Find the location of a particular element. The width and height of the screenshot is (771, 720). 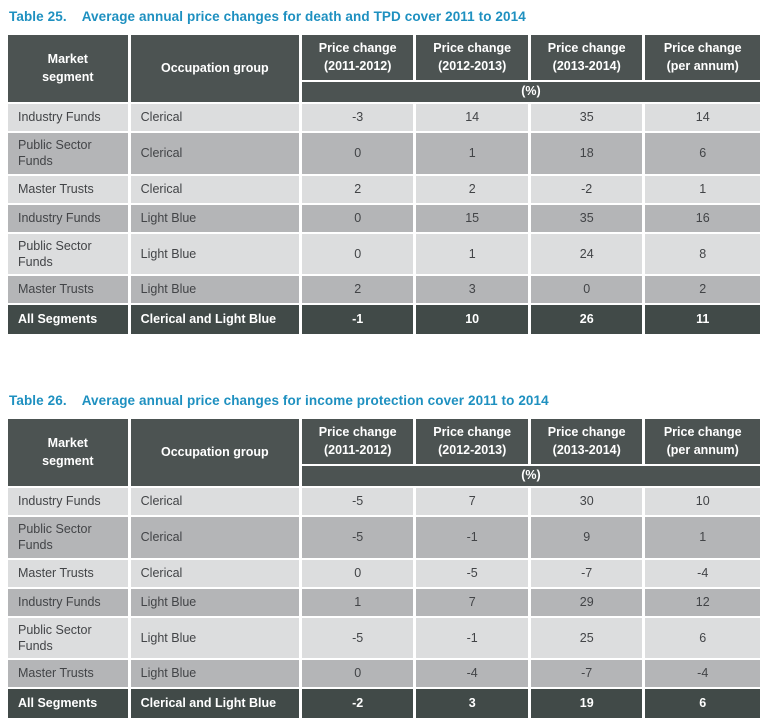

price-change-value: 24 is located at coordinates (586, 253).